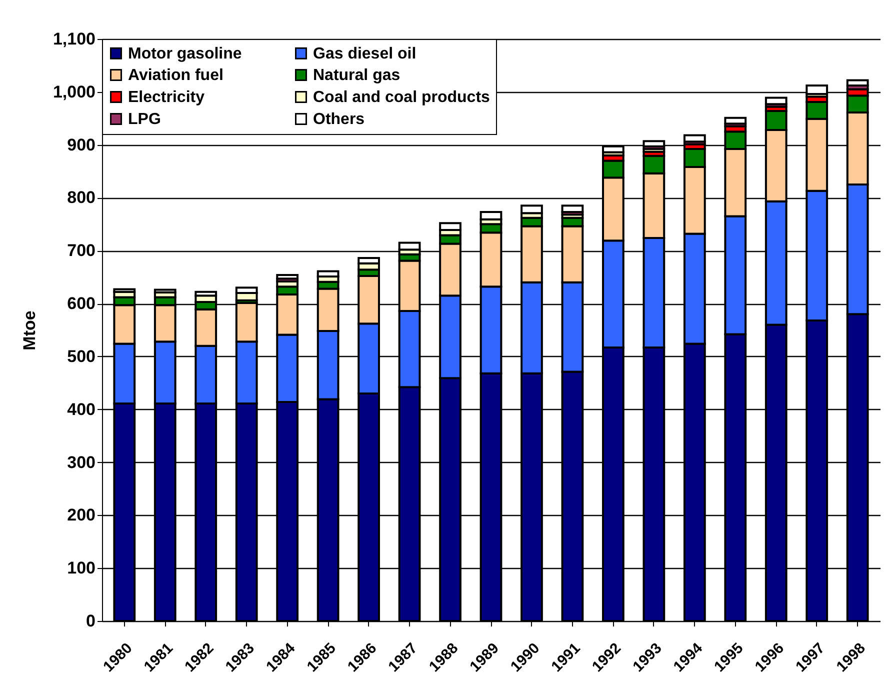  What do you see at coordinates (81, 144) in the screenshot?
I see `y-tick-label: 900` at bounding box center [81, 144].